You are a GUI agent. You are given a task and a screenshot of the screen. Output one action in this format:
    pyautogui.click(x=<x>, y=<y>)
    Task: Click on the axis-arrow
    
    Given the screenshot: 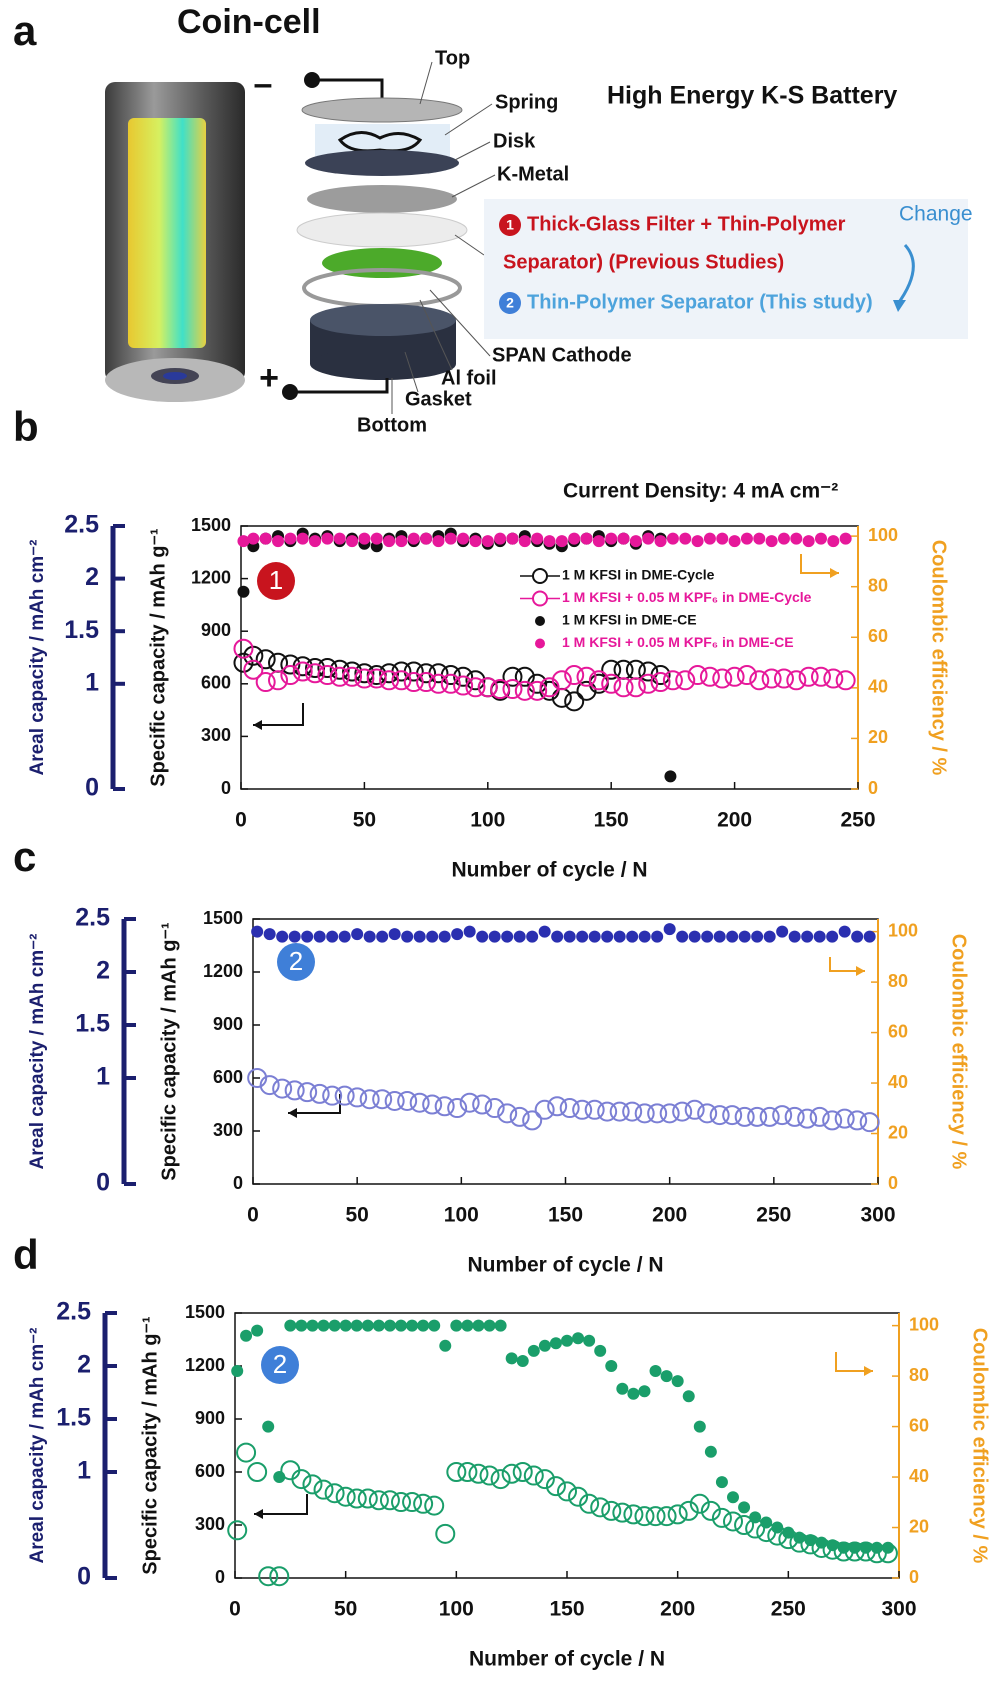 What is the action you would take?
    pyautogui.click(x=278, y=714)
    